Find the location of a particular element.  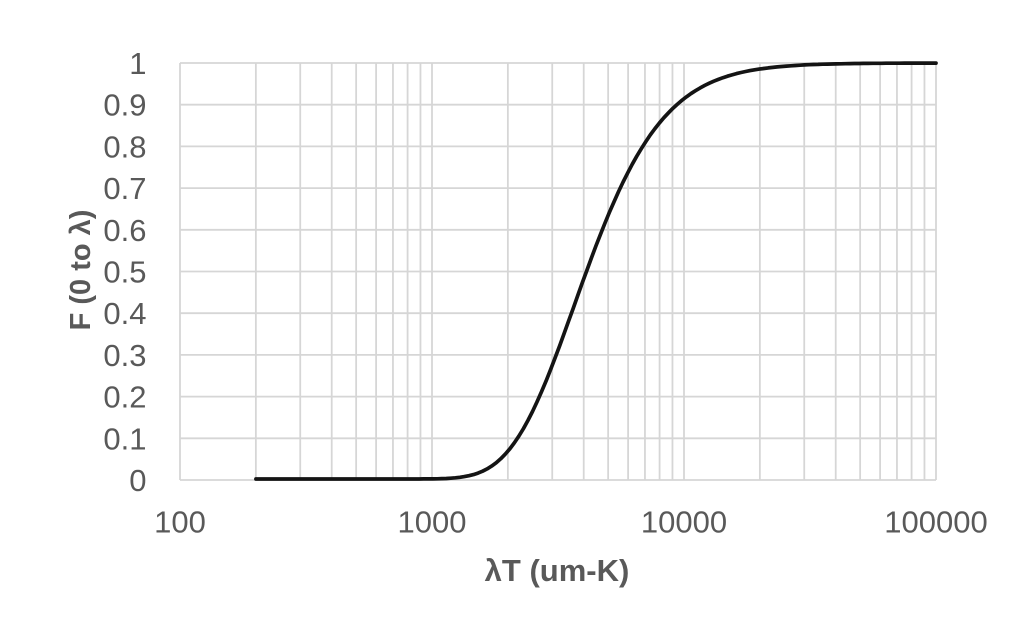

svg-text: 100 is located at coordinates (180, 522).